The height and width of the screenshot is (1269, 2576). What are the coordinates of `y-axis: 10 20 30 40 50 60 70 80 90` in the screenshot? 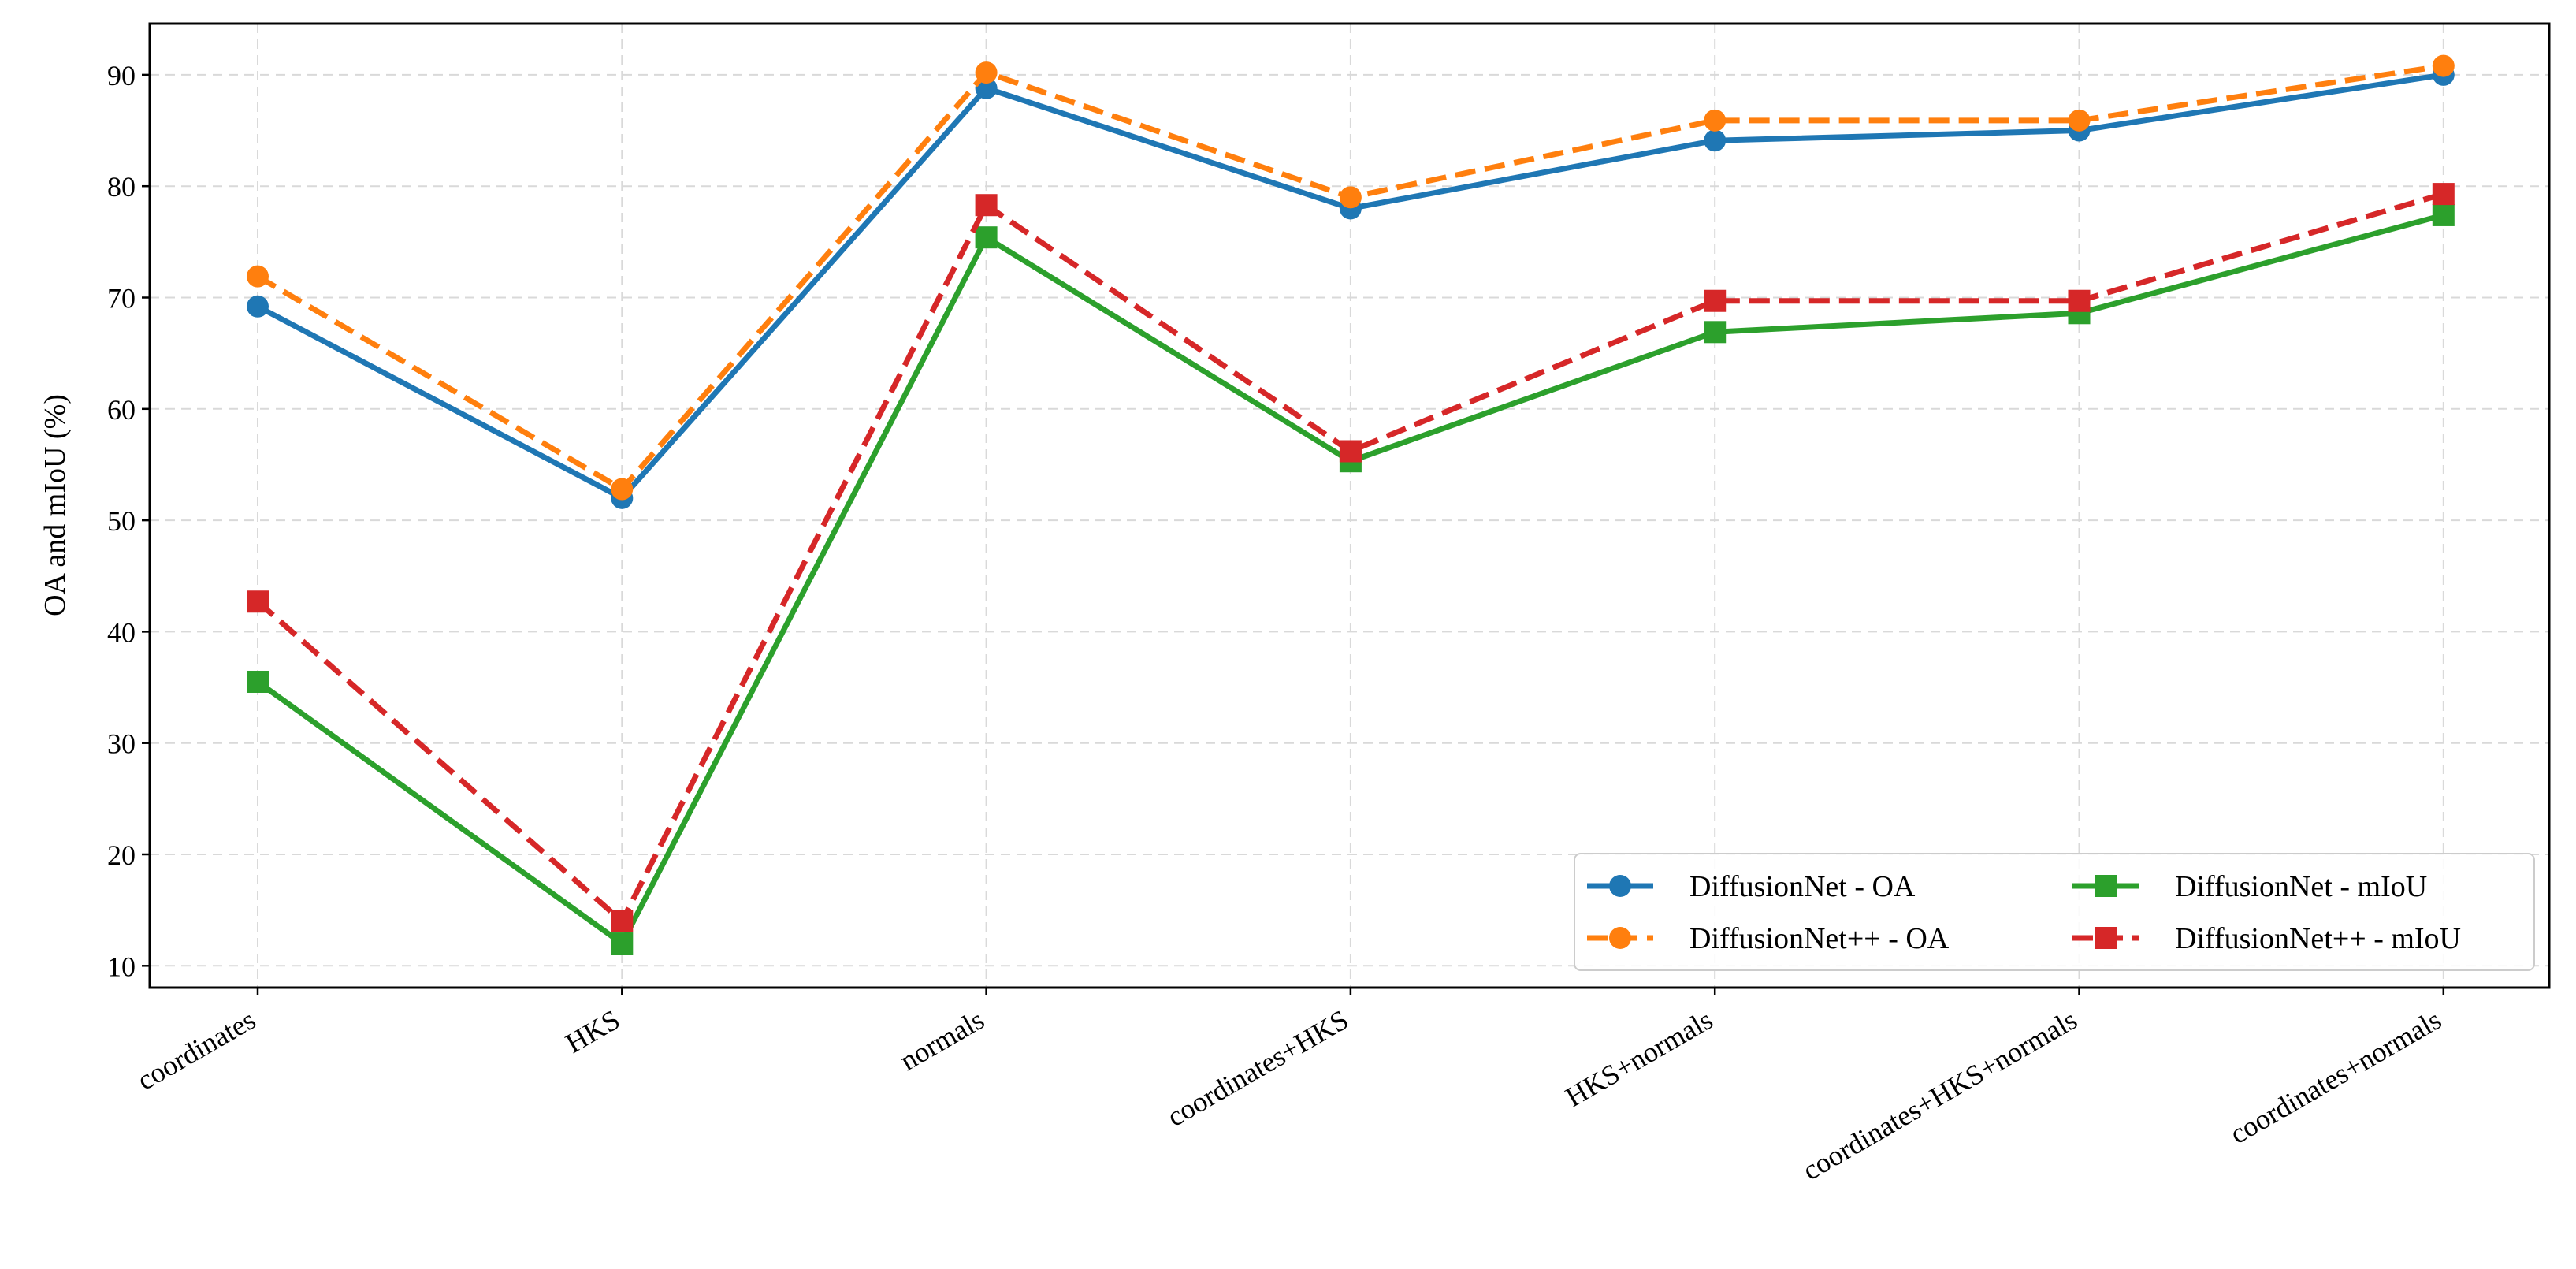 It's located at (128, 521).